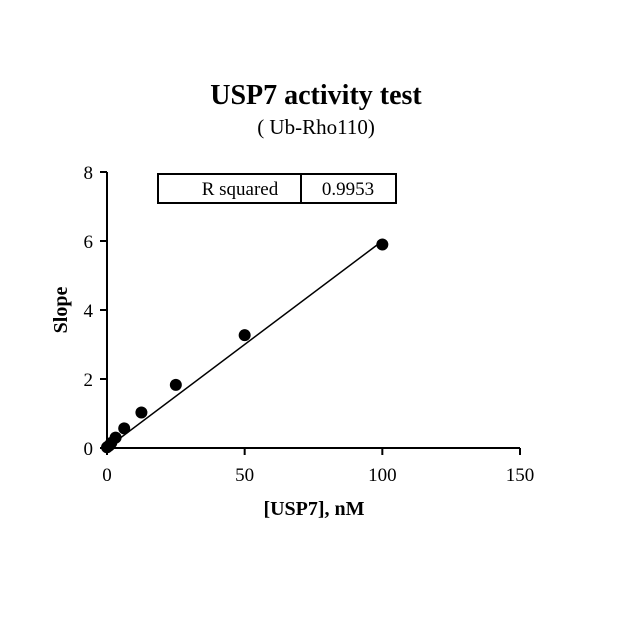 This screenshot has width=617, height=617. Describe the element at coordinates (89, 311) in the screenshot. I see `y-tick-label: 4` at that location.